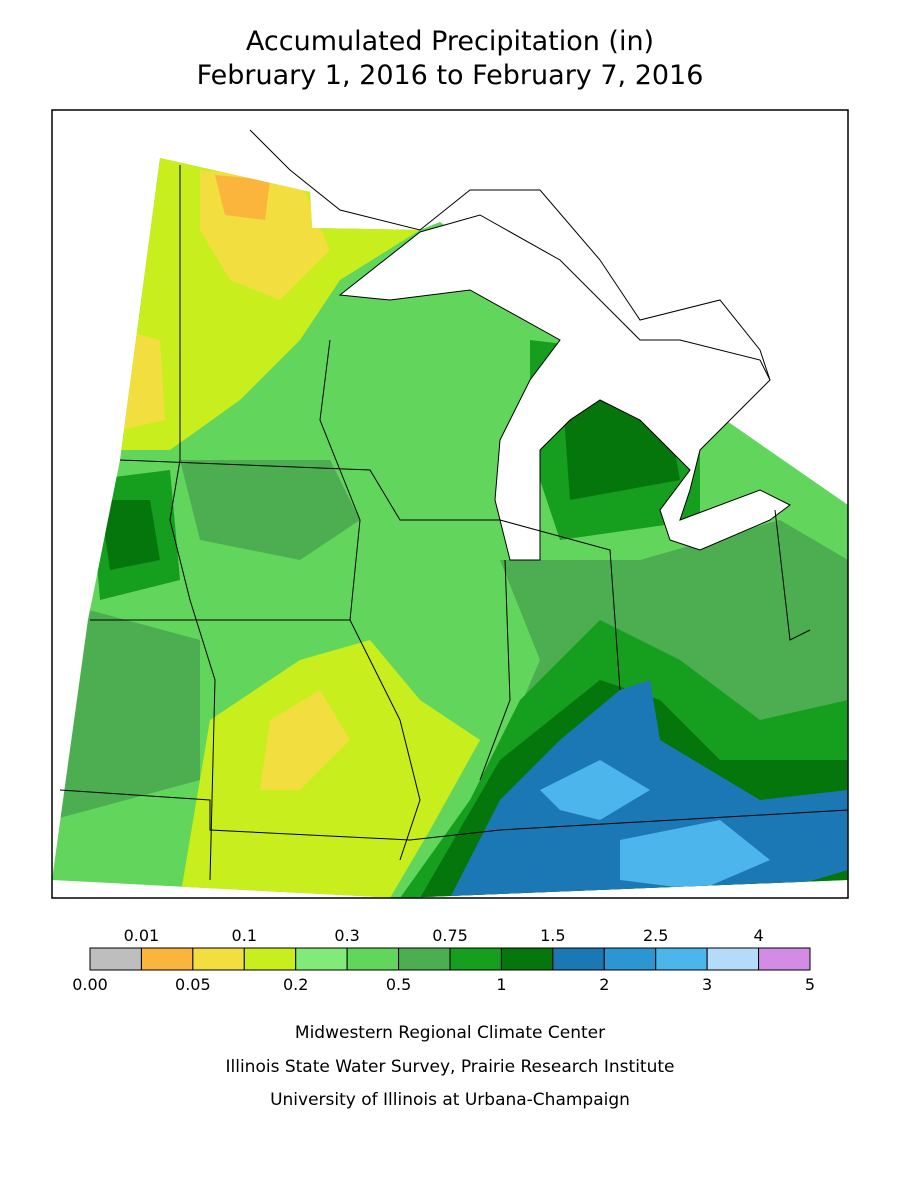 Image resolution: width=900 pixels, height=1204 pixels. Describe the element at coordinates (758, 935) in the screenshot. I see `legend-label: 4` at that location.